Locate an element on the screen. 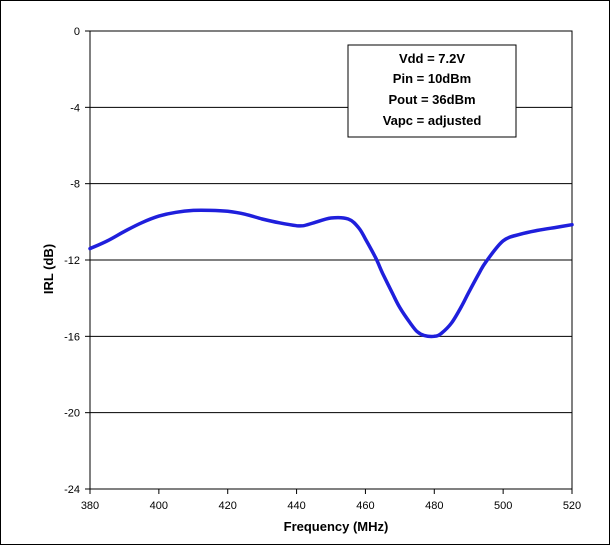 This screenshot has width=610, height=546. x-tick-label: 480 is located at coordinates (434, 506).